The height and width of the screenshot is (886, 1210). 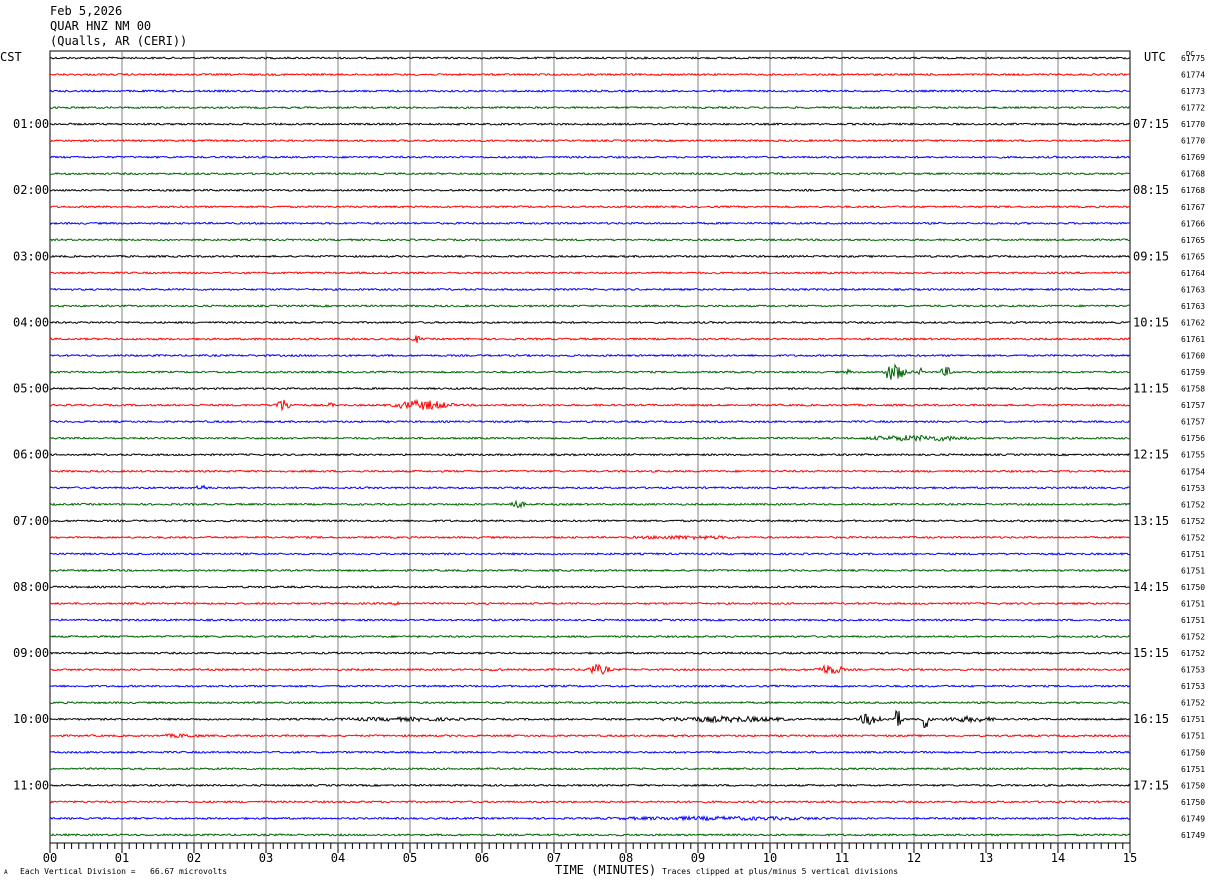 I want to click on x-tick-label: 04, so click(x=338, y=858).